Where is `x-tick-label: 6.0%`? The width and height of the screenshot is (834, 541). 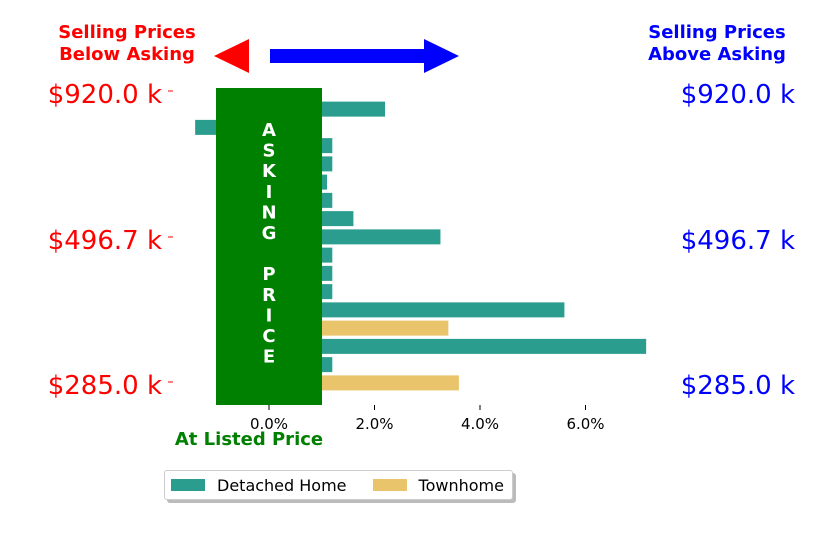
x-tick-label: 6.0% is located at coordinates (585, 424).